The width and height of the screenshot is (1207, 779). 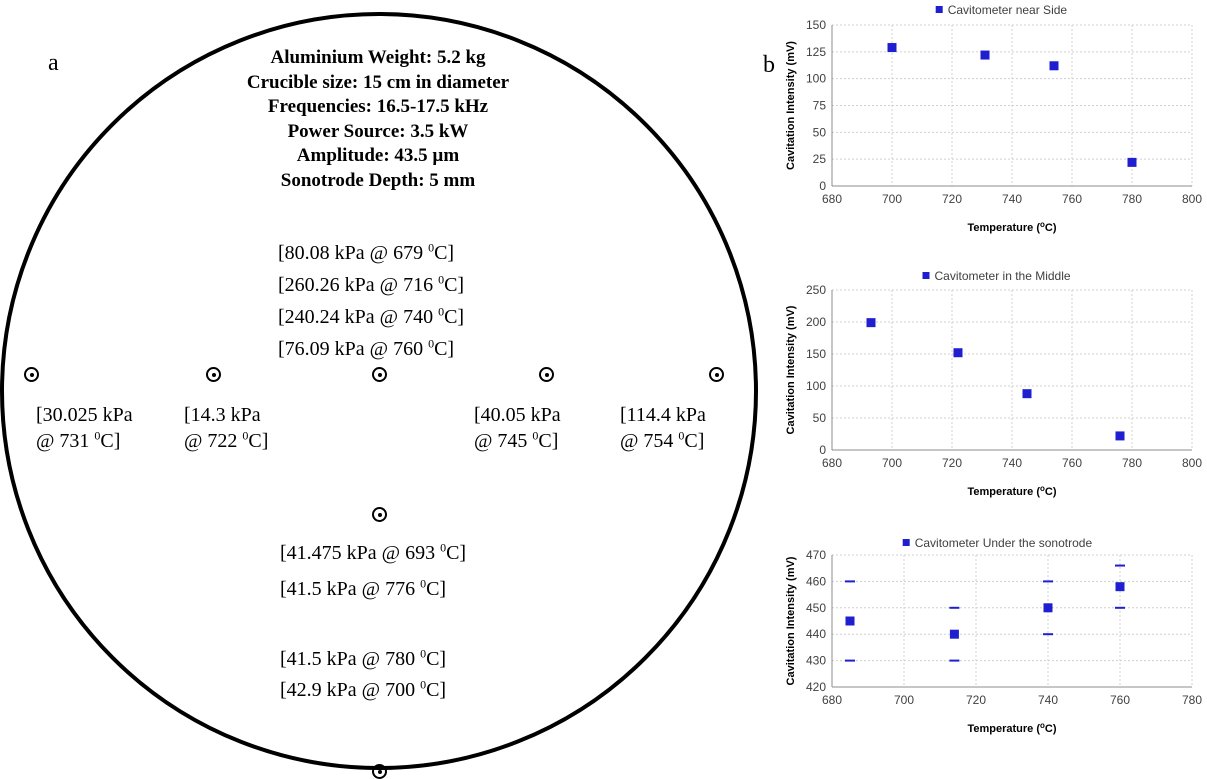 What do you see at coordinates (378, 155) in the screenshot?
I see `spec-amplitude: Amplitude: 43.5 µm` at bounding box center [378, 155].